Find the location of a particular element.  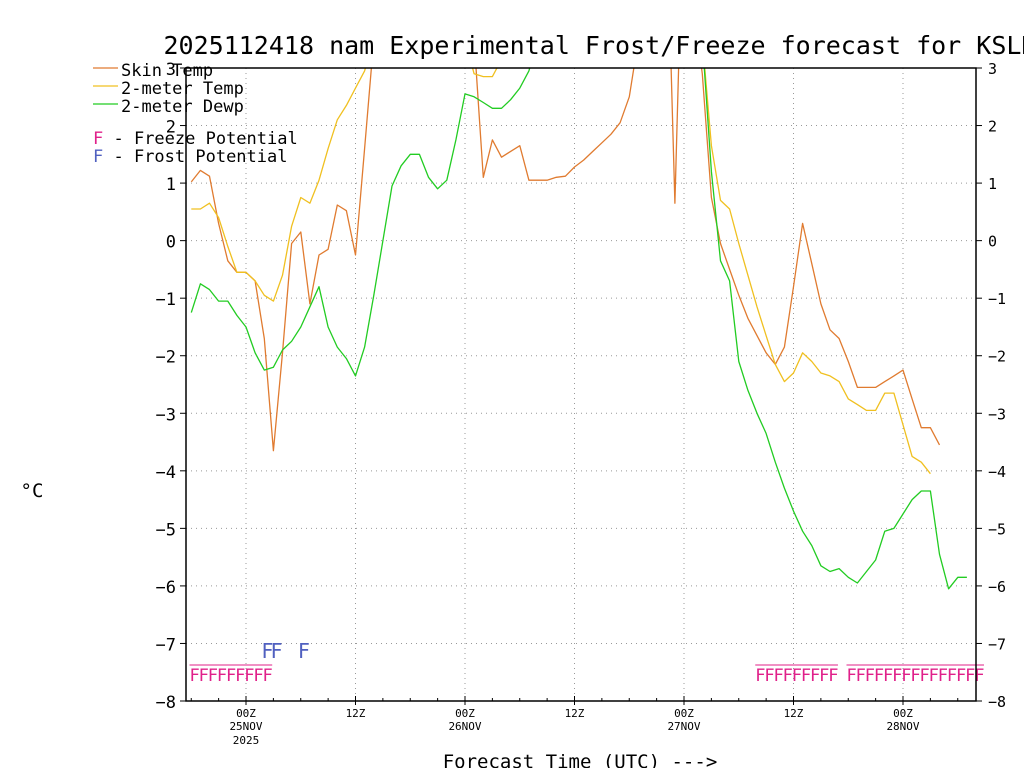

y-tick-label-left: 0 is located at coordinates (171, 243).